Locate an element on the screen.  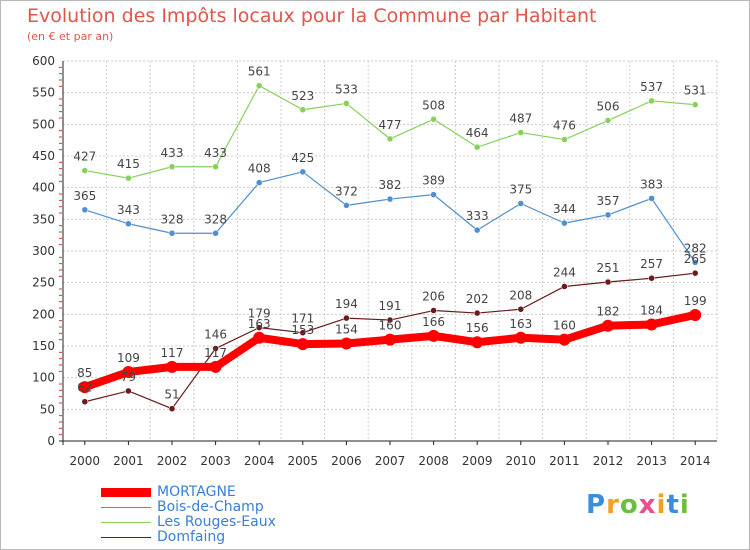
data-label: 109 is located at coordinates (128, 358).